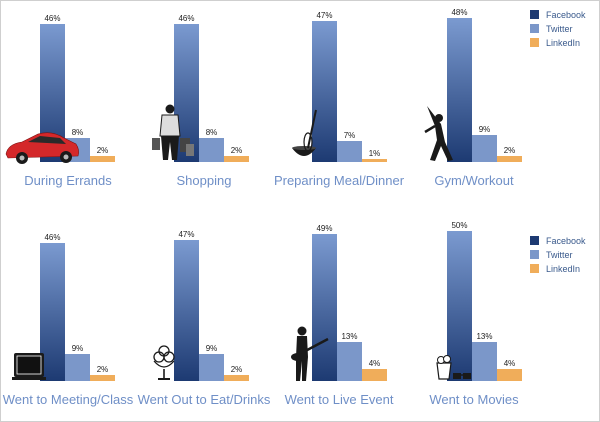  I want to click on chalkboard-icon, so click(29, 366).